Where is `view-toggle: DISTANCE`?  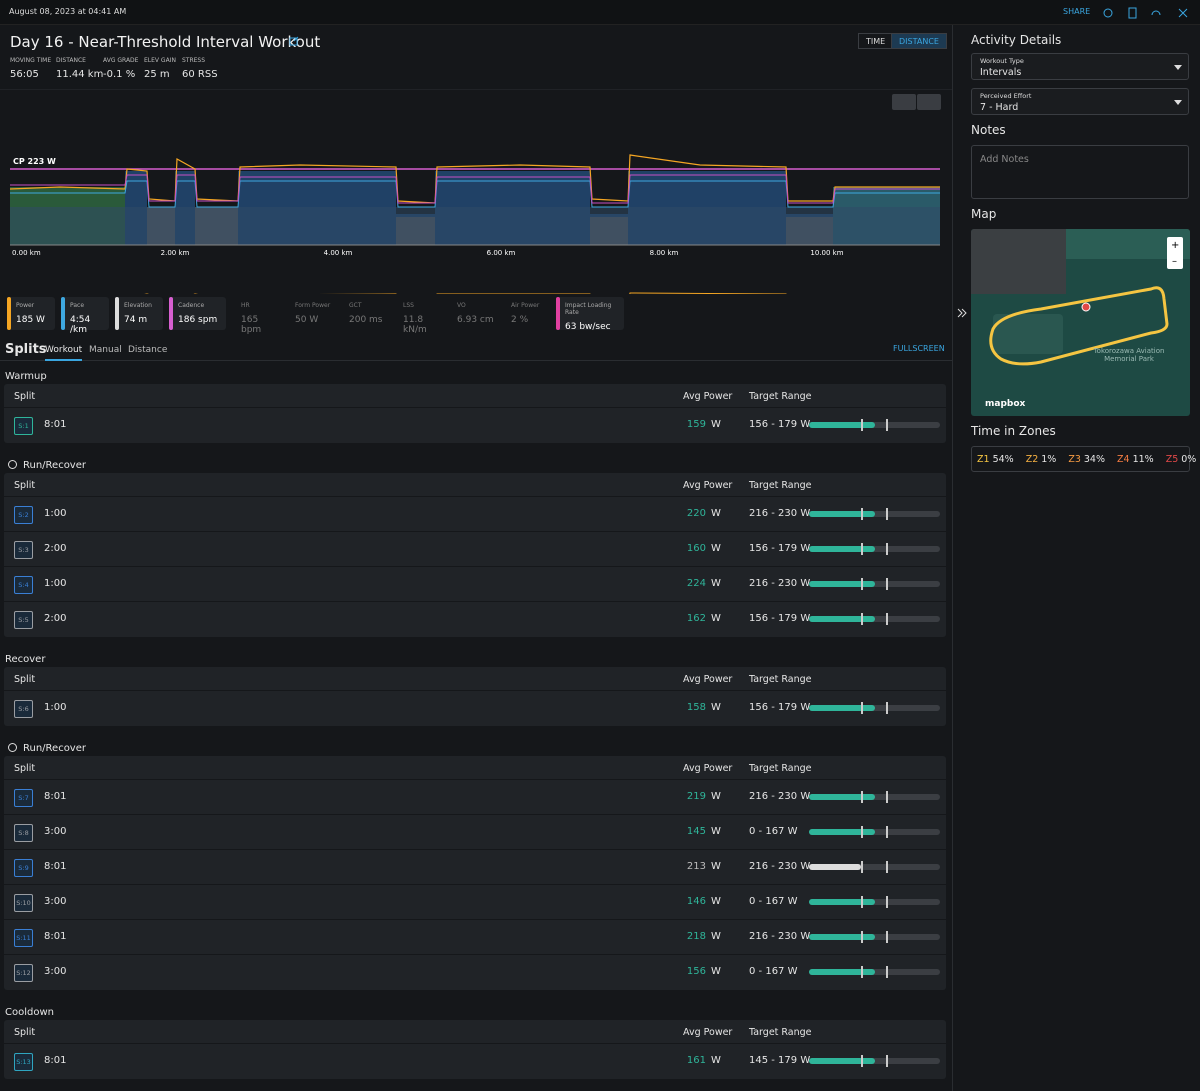 view-toggle: DISTANCE is located at coordinates (919, 41).